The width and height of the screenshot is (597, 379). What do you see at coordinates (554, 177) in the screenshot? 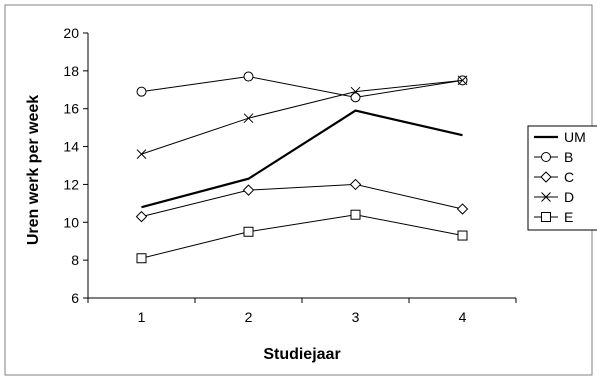
I see `legend-item: C` at bounding box center [554, 177].